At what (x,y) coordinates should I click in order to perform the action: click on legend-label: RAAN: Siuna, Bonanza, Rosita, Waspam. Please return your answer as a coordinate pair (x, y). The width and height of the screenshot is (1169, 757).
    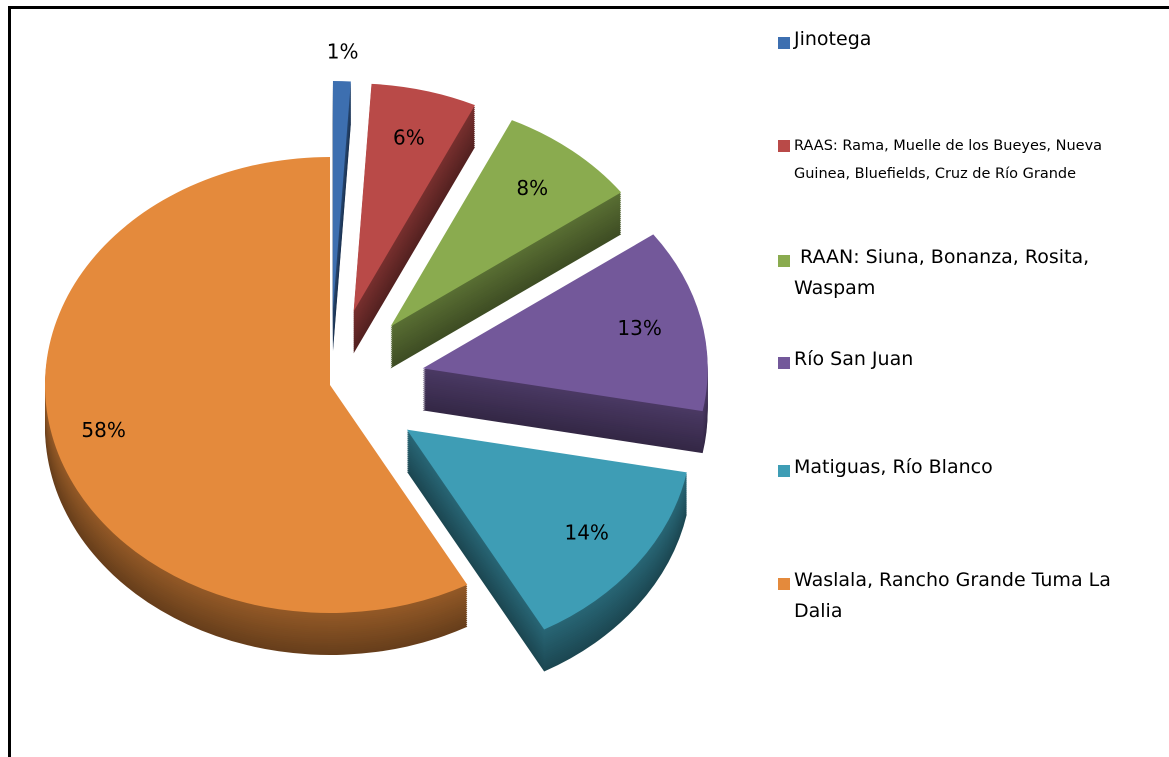
    Looking at the image, I should click on (945, 272).